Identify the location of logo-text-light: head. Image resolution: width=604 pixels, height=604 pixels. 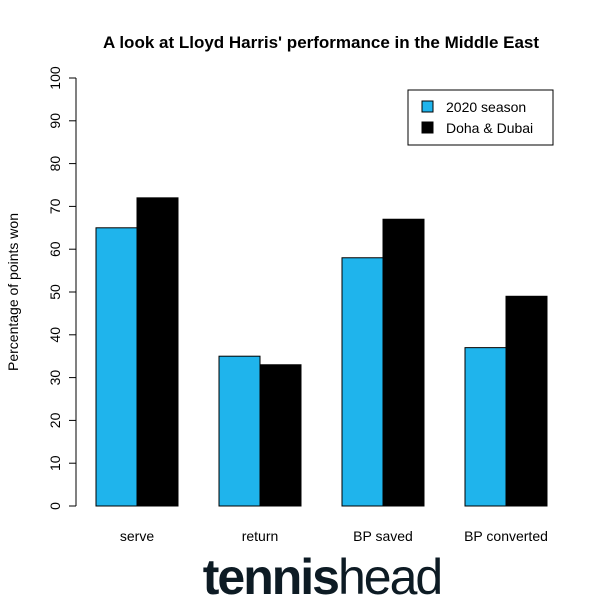
(389, 576).